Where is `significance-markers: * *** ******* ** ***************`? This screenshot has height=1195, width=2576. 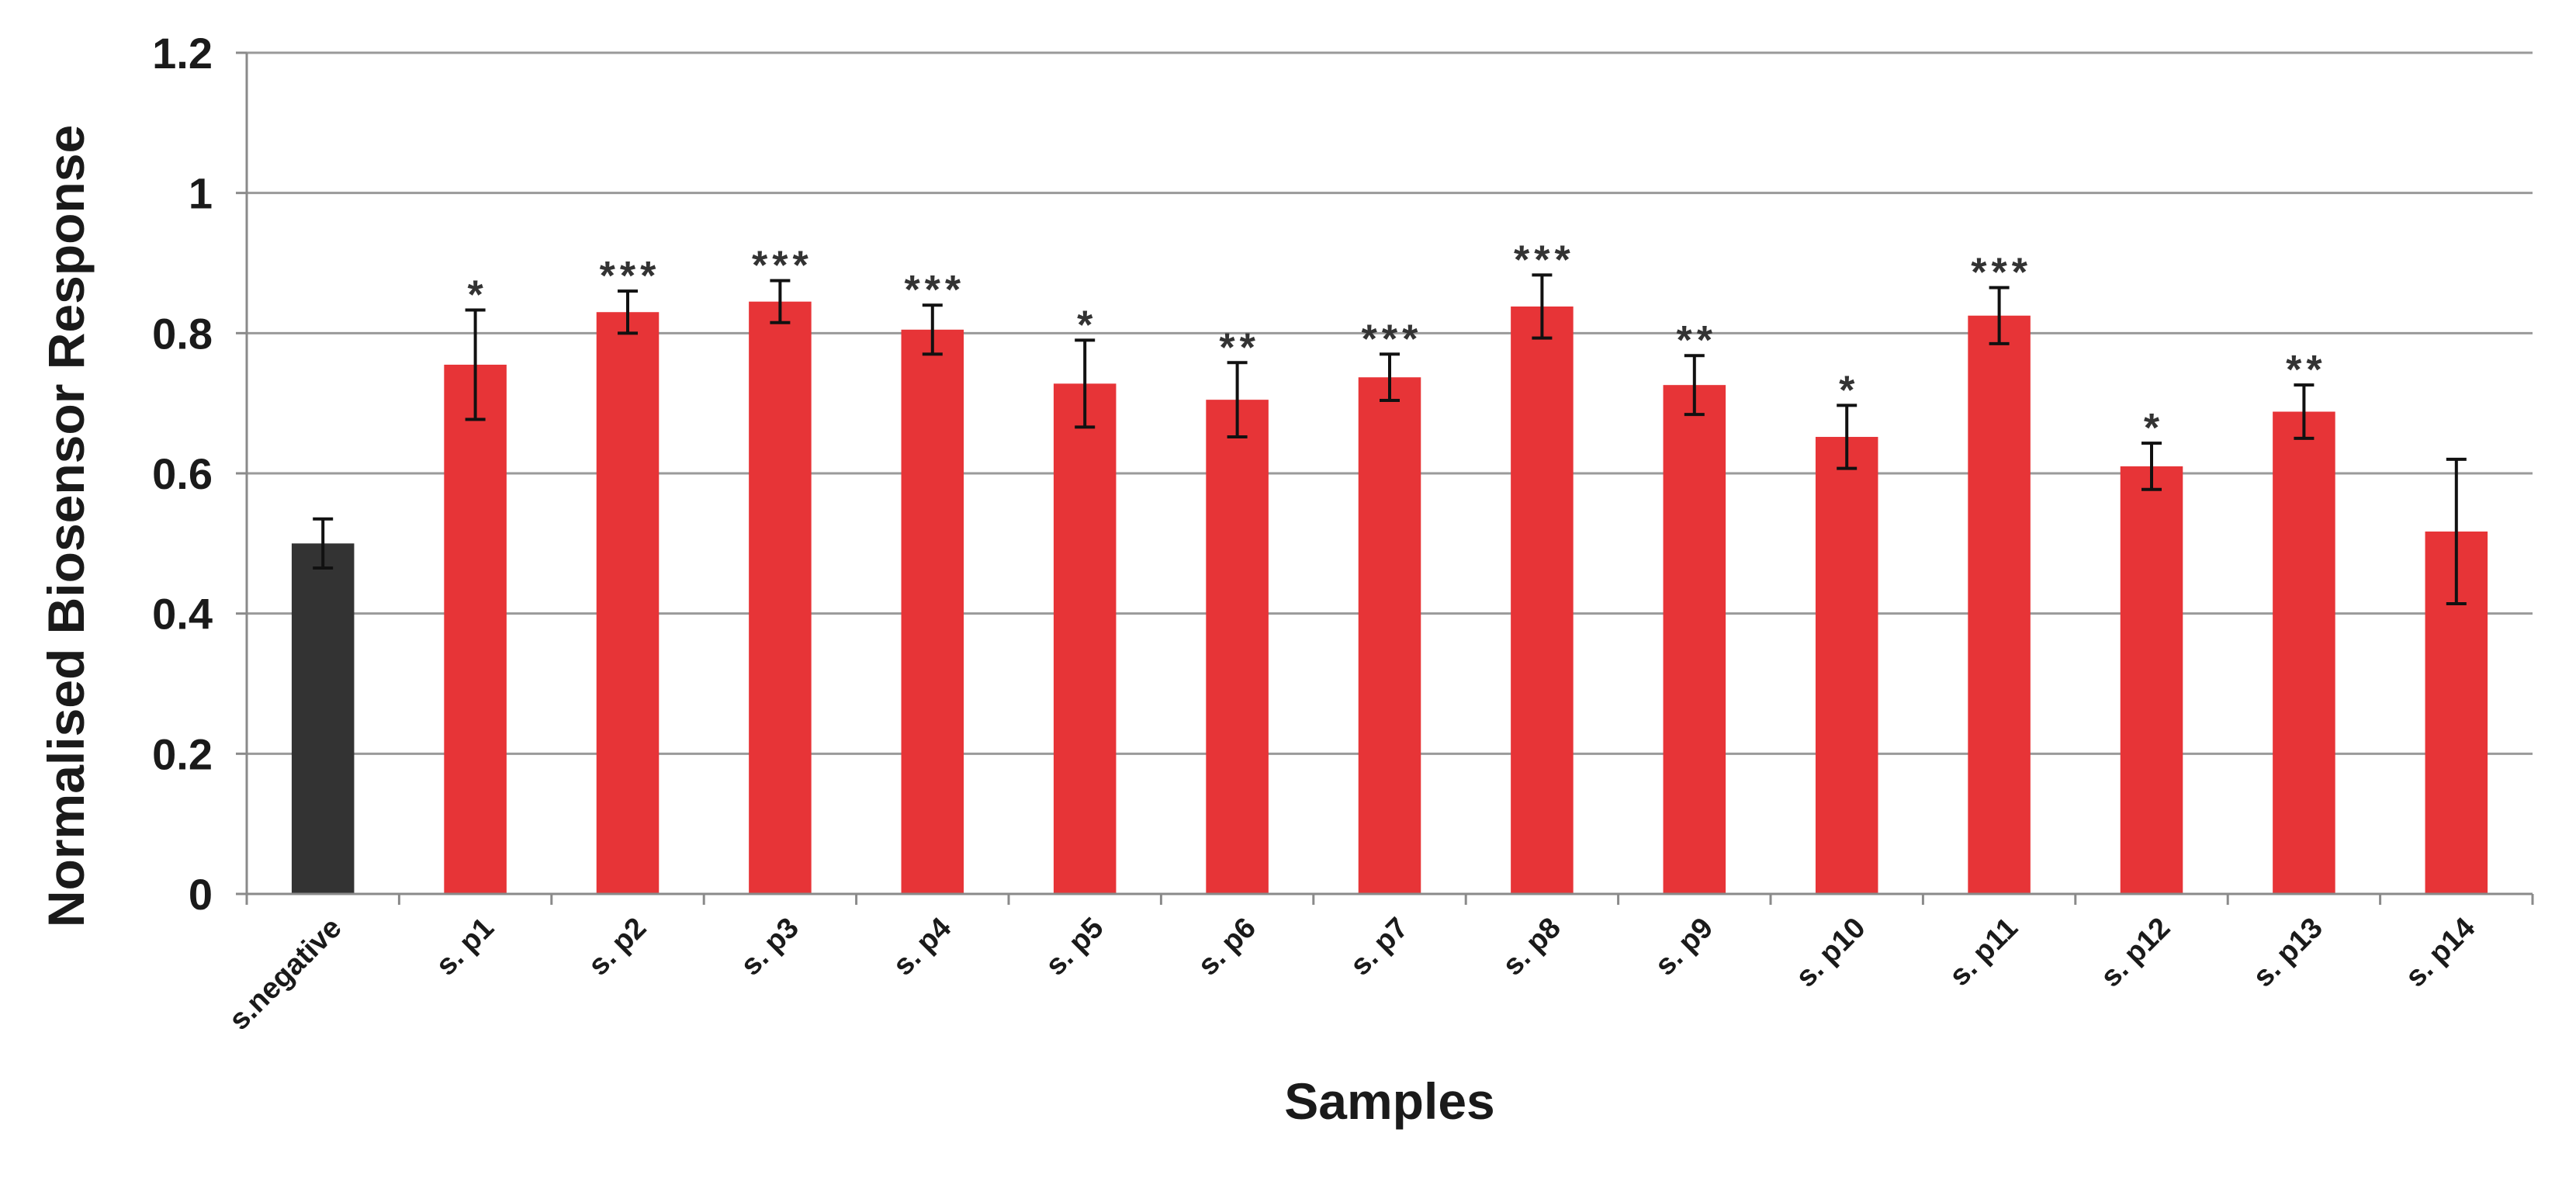 significance-markers: * *** ******* ** *************** is located at coordinates (1396, 344).